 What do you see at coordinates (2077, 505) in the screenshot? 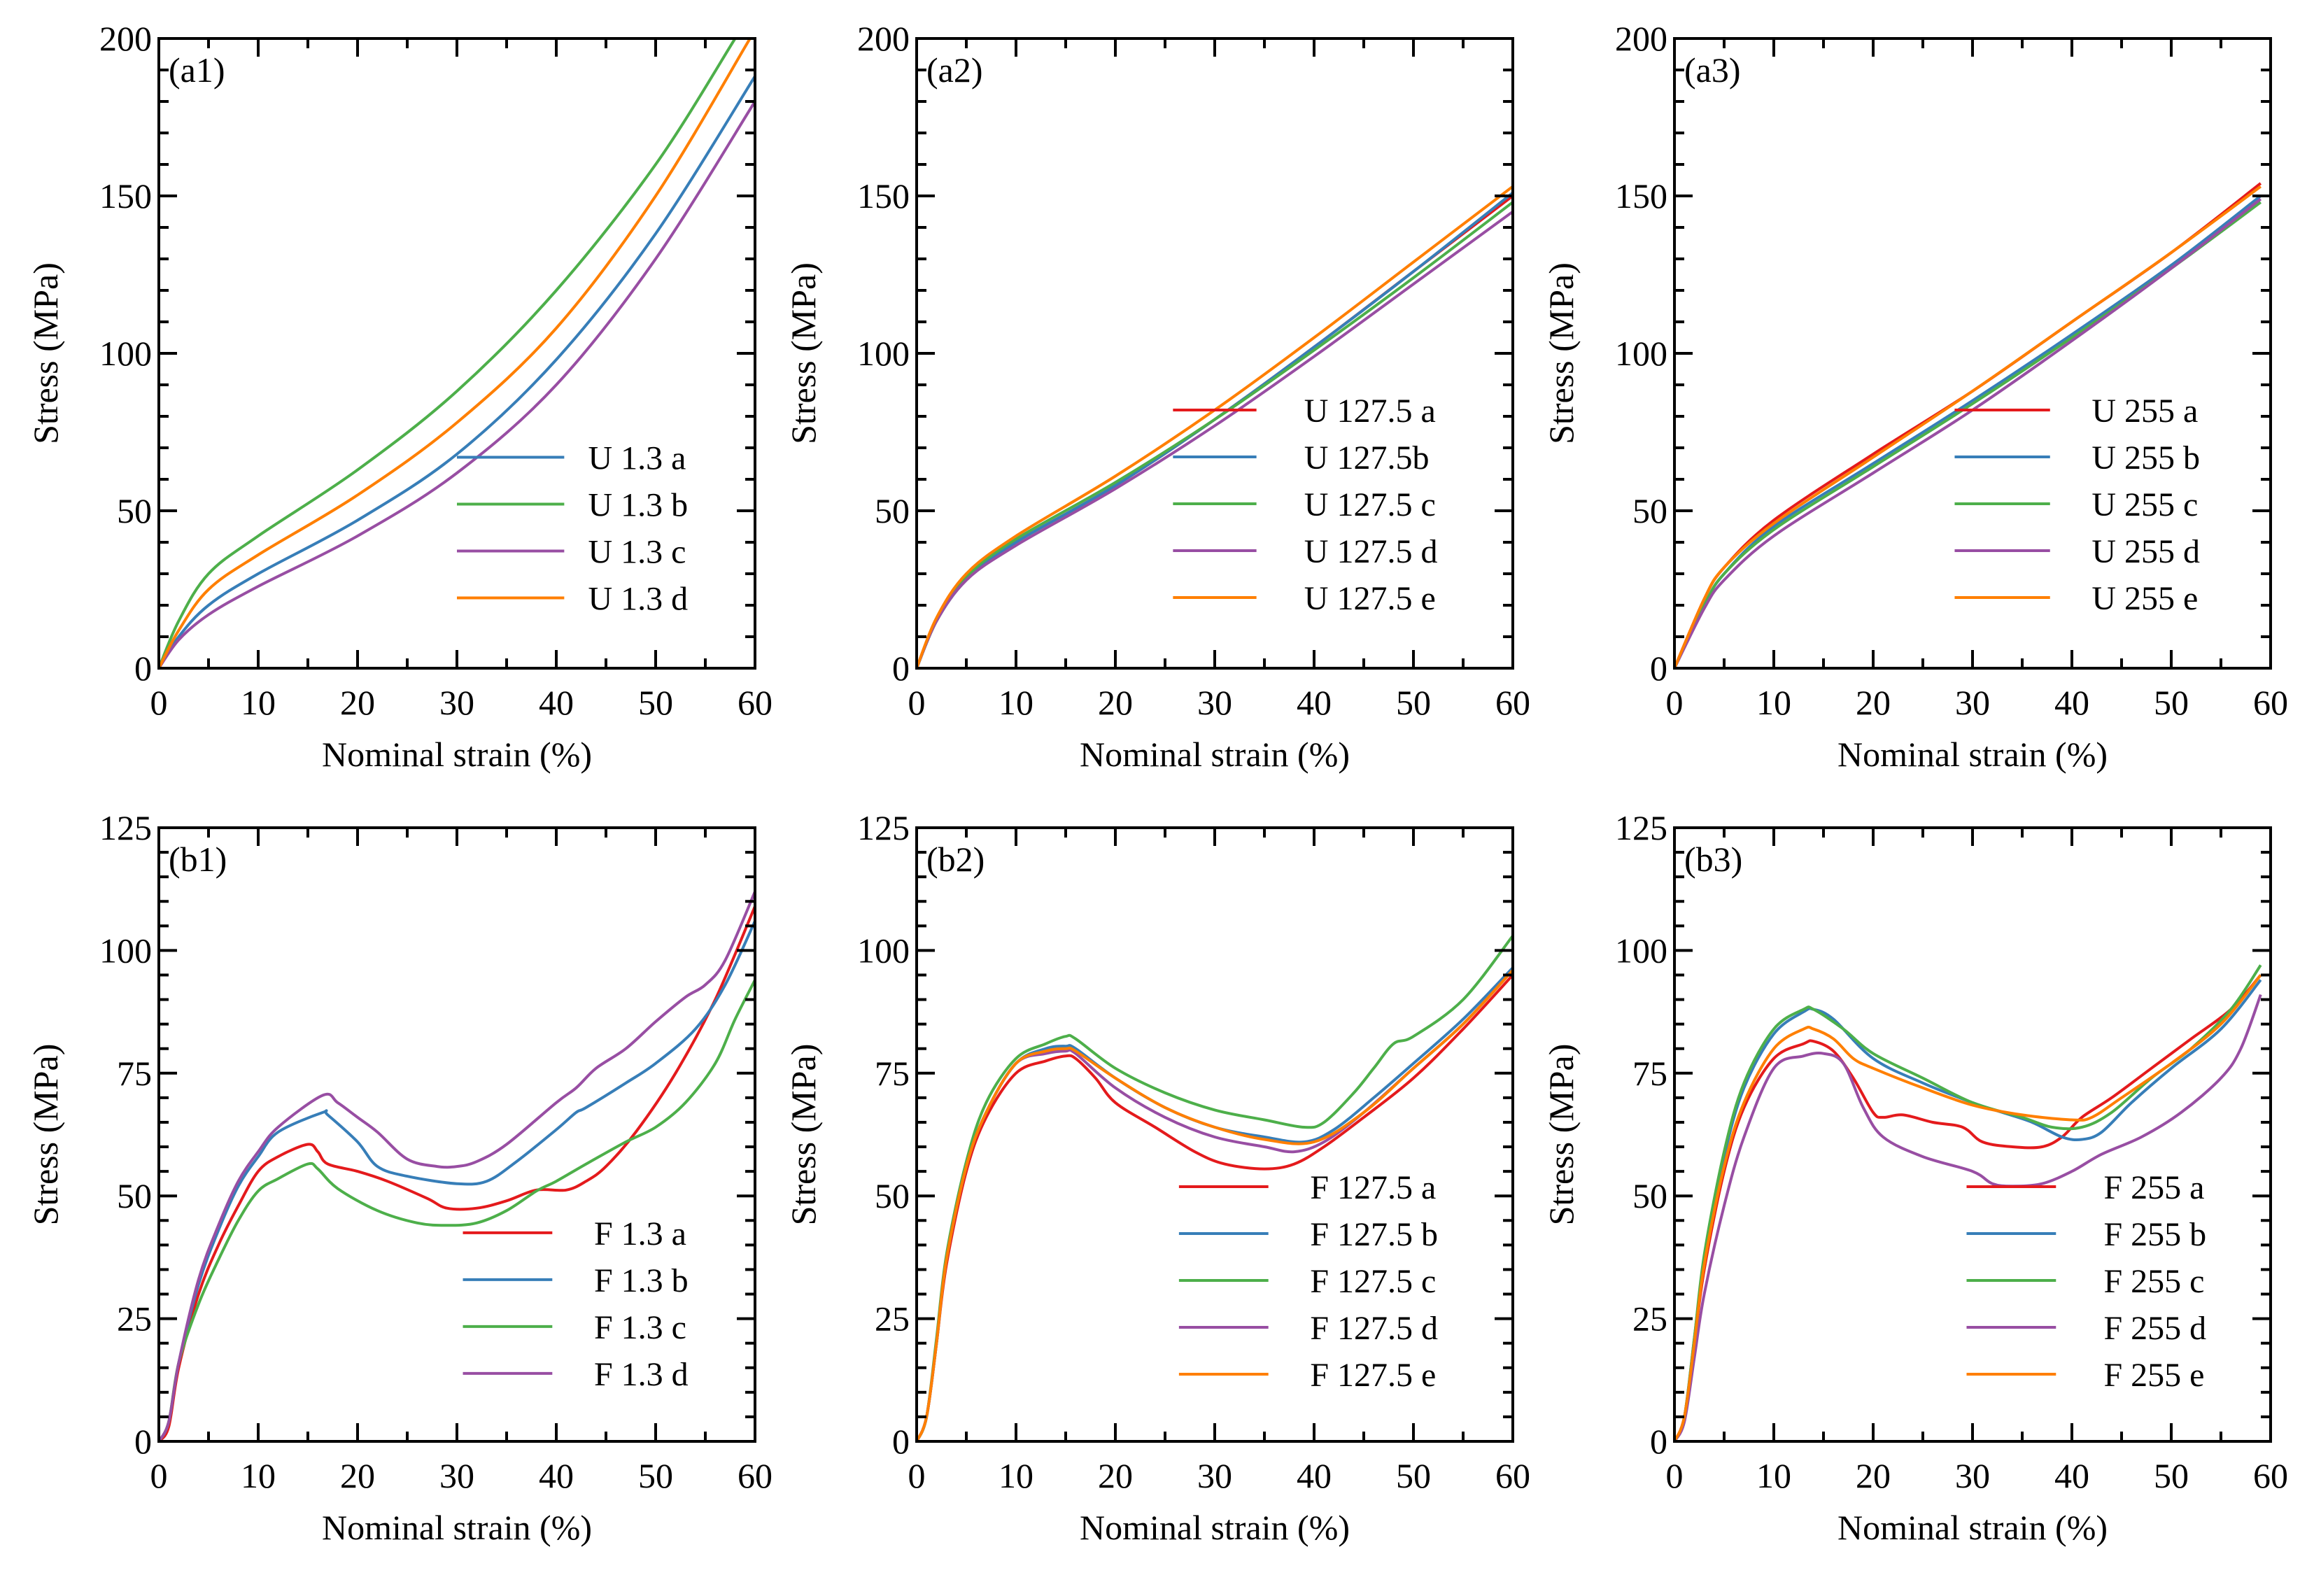
I see `legend: U 255 a U 255 b U 255 c U 255 d U 255 e` at bounding box center [2077, 505].